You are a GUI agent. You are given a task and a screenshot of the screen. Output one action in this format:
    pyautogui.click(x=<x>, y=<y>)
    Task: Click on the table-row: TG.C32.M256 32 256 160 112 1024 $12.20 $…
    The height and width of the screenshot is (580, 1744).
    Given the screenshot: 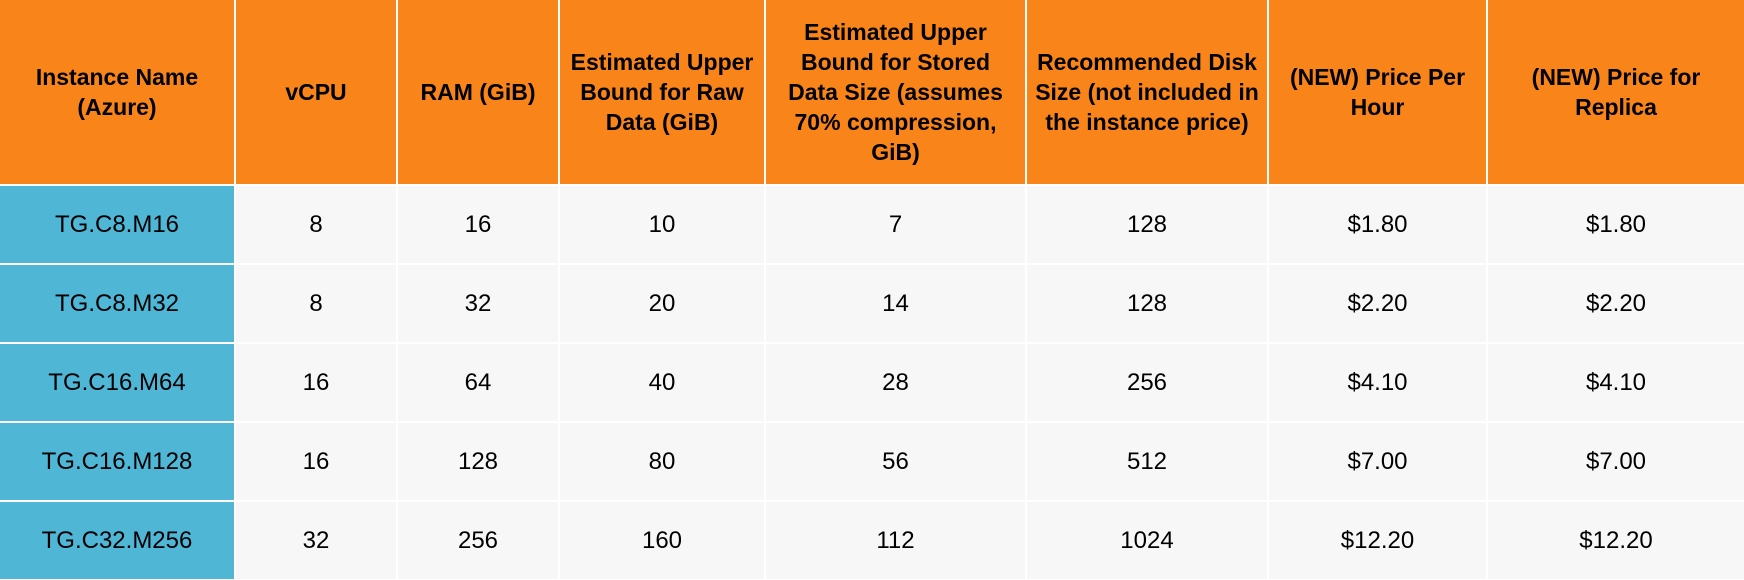 What is the action you would take?
    pyautogui.click(x=872, y=540)
    